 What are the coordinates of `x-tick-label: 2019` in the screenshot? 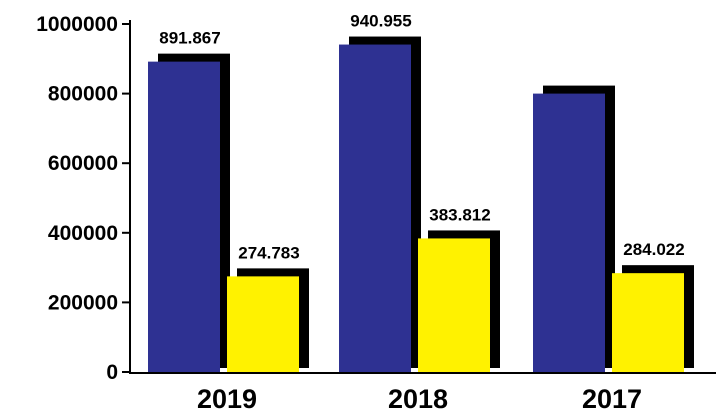 It's located at (227, 399).